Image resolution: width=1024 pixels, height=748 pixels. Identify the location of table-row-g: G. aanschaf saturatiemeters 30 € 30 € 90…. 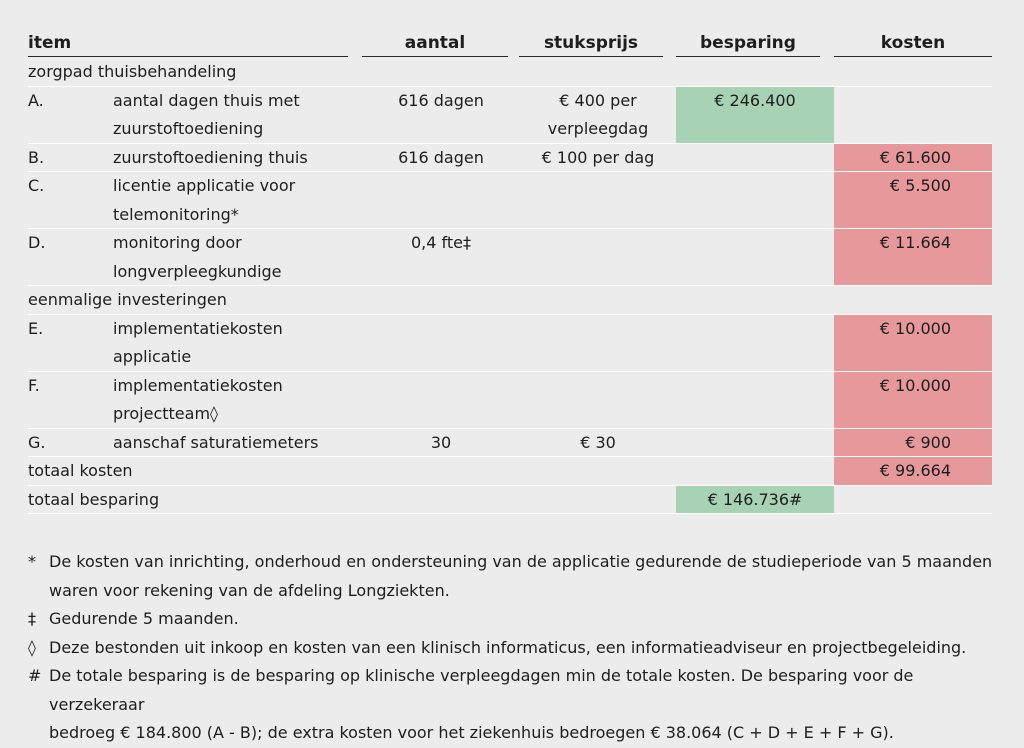
(510, 442).